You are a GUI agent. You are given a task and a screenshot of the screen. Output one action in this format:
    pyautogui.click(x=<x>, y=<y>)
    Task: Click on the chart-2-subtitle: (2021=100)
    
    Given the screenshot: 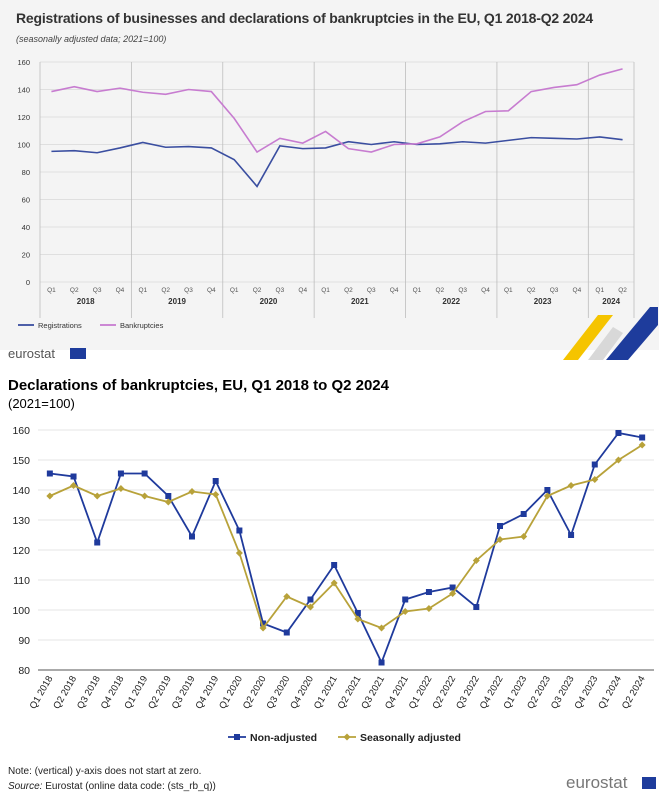 What is the action you would take?
    pyautogui.click(x=41, y=403)
    